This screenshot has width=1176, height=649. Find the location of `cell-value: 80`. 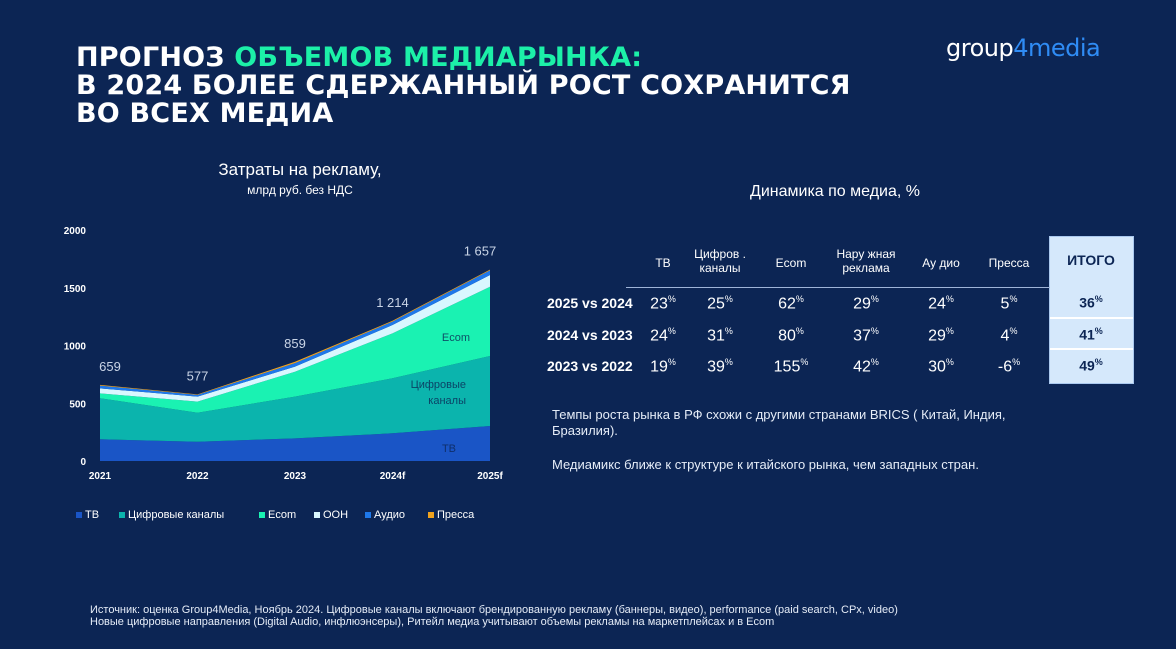

cell-value: 80 is located at coordinates (787, 336).